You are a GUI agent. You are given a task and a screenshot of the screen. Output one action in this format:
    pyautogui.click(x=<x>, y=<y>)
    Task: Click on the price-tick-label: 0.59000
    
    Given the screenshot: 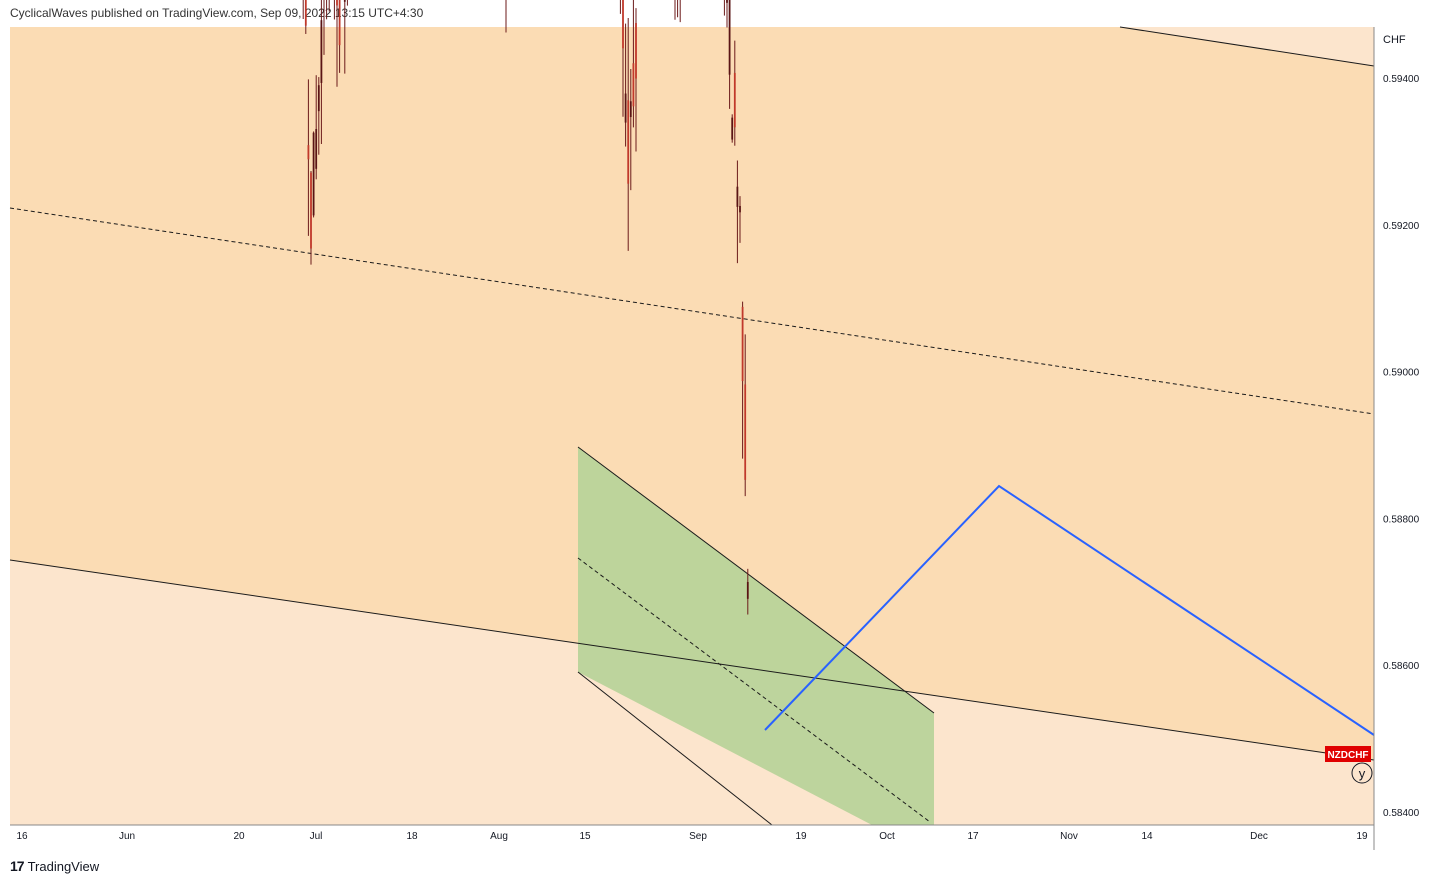 What is the action you would take?
    pyautogui.click(x=1401, y=373)
    